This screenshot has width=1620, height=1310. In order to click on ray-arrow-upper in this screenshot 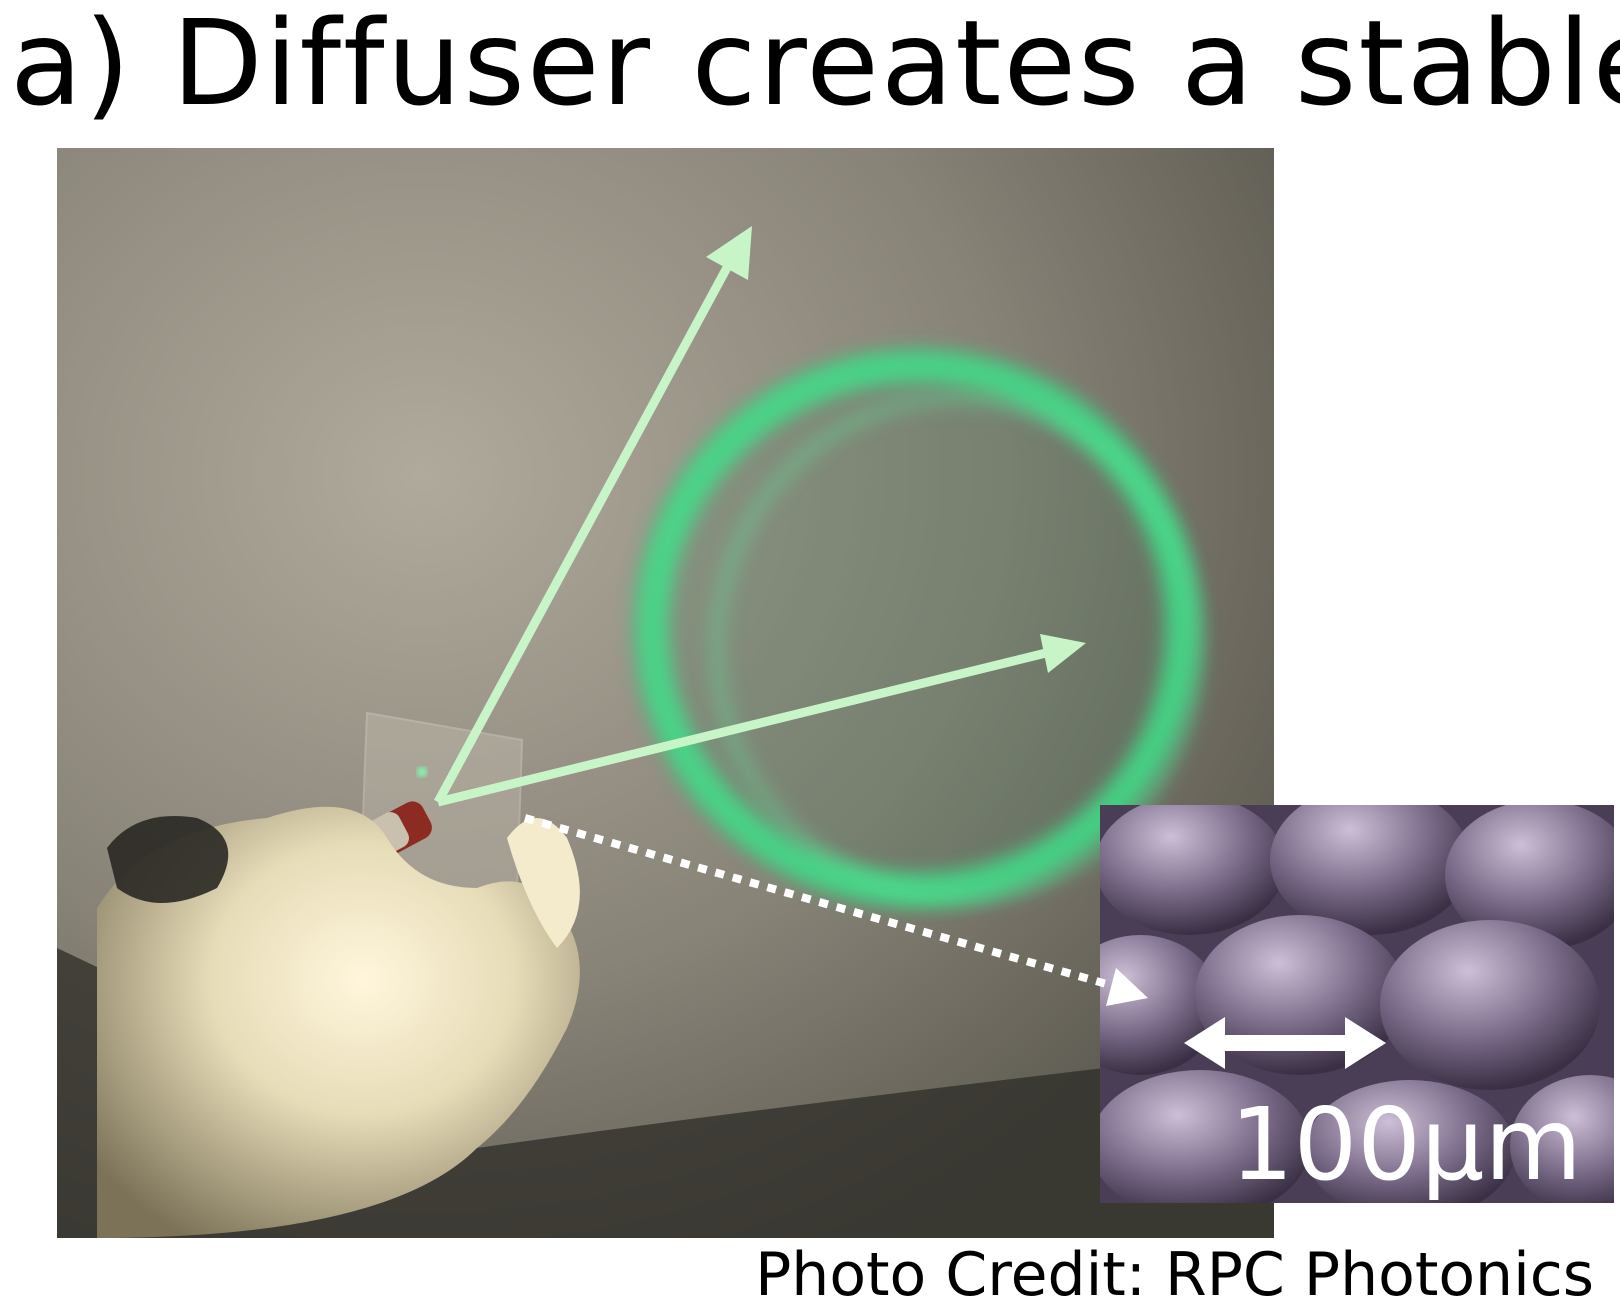, I will do `click(593, 515)`.